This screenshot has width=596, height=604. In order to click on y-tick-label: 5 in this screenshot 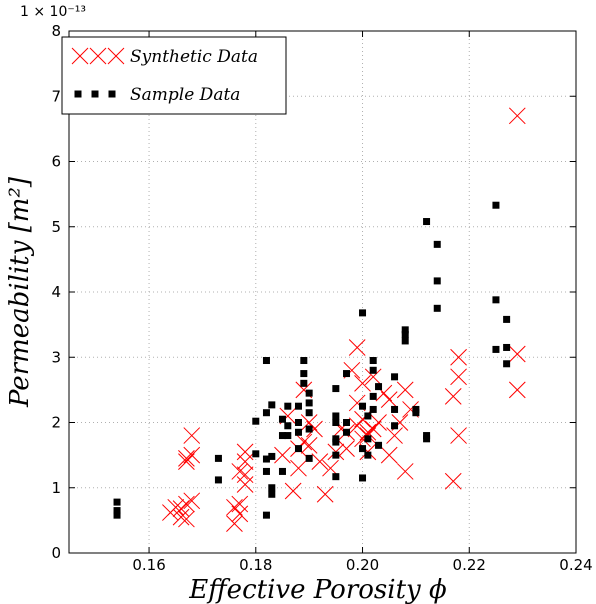, I will do `click(56, 227)`.